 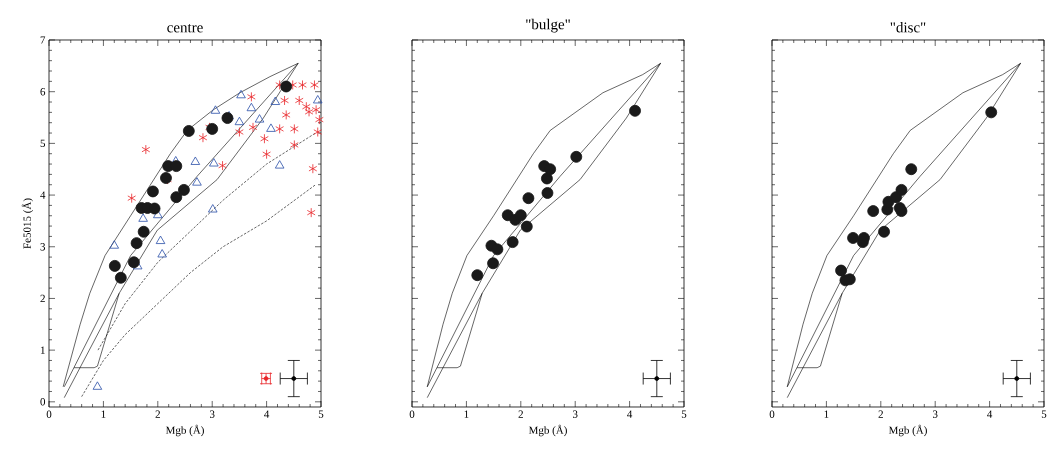 What do you see at coordinates (43, 247) in the screenshot?
I see `y-tick-label: 3` at bounding box center [43, 247].